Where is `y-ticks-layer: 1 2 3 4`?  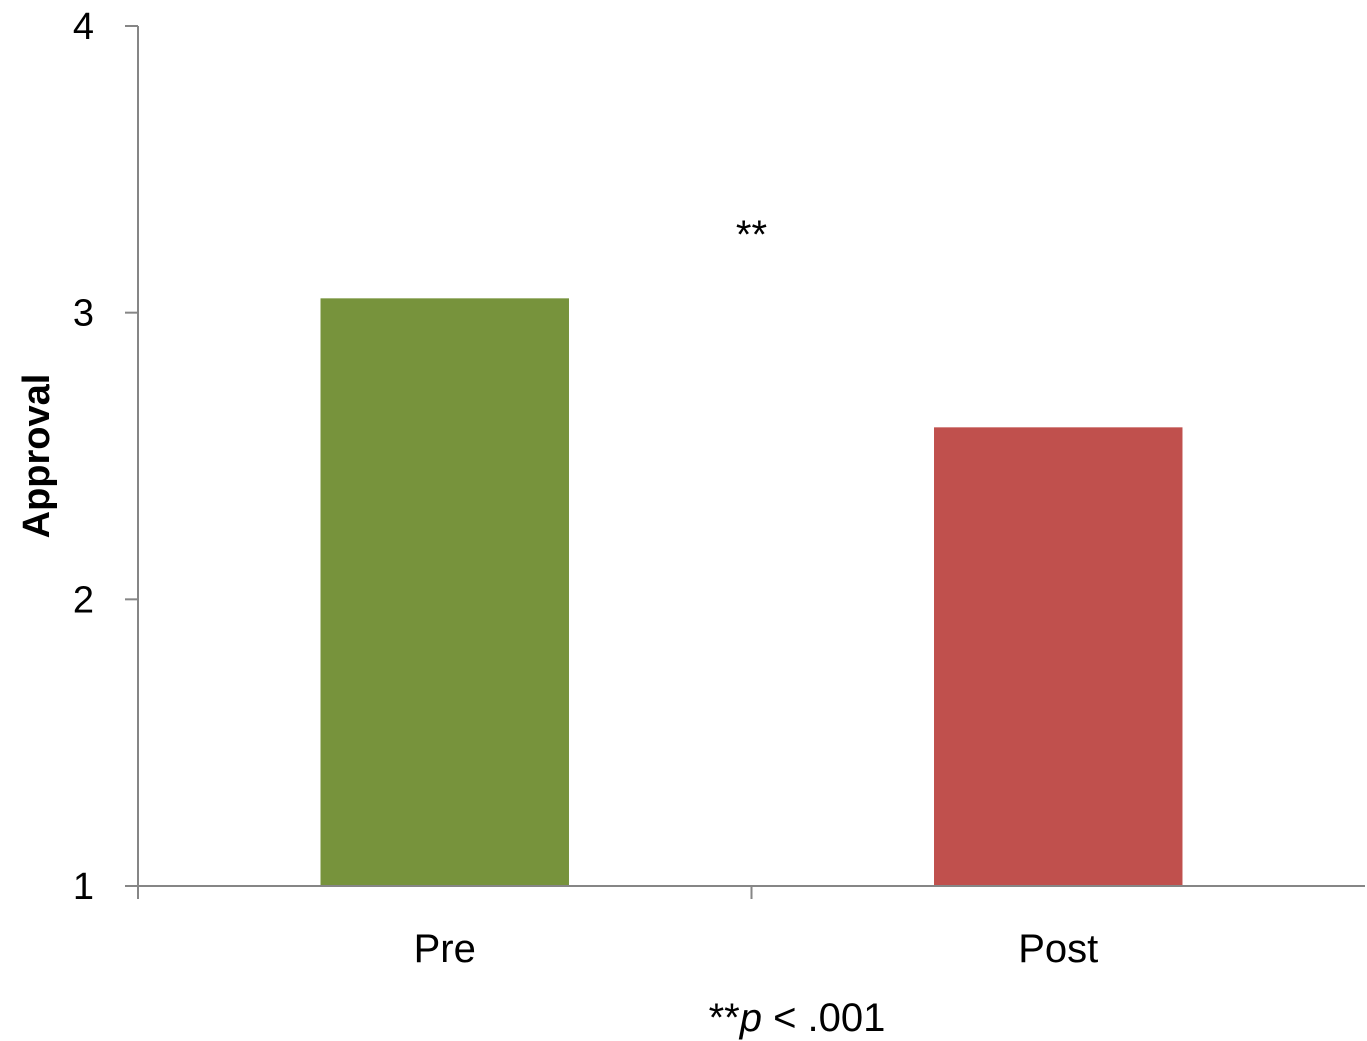 y-ticks-layer: 1 2 3 4 is located at coordinates (105, 457).